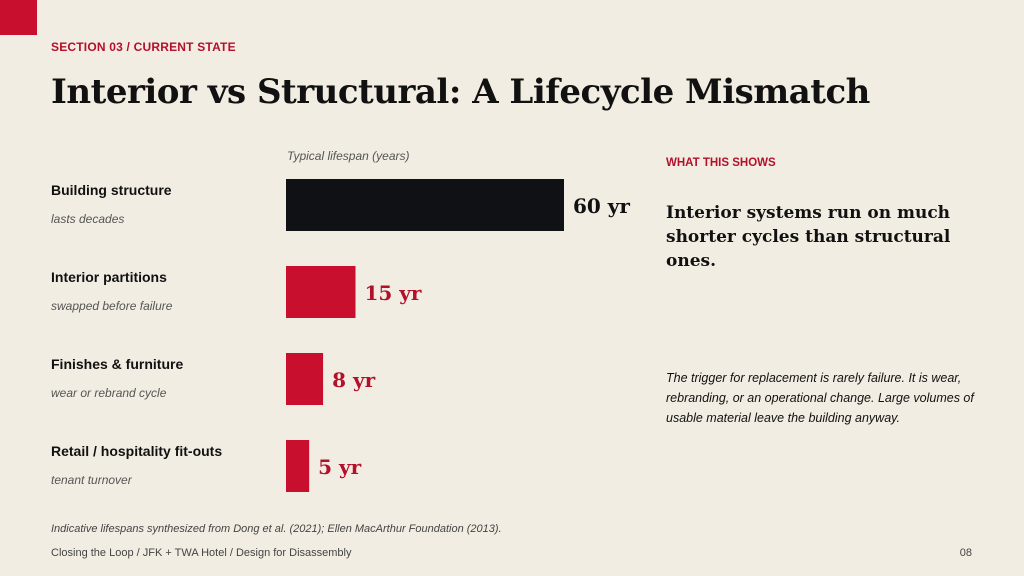 The height and width of the screenshot is (576, 1024). What do you see at coordinates (117, 364) in the screenshot?
I see `category-label: Finishes & furniture` at bounding box center [117, 364].